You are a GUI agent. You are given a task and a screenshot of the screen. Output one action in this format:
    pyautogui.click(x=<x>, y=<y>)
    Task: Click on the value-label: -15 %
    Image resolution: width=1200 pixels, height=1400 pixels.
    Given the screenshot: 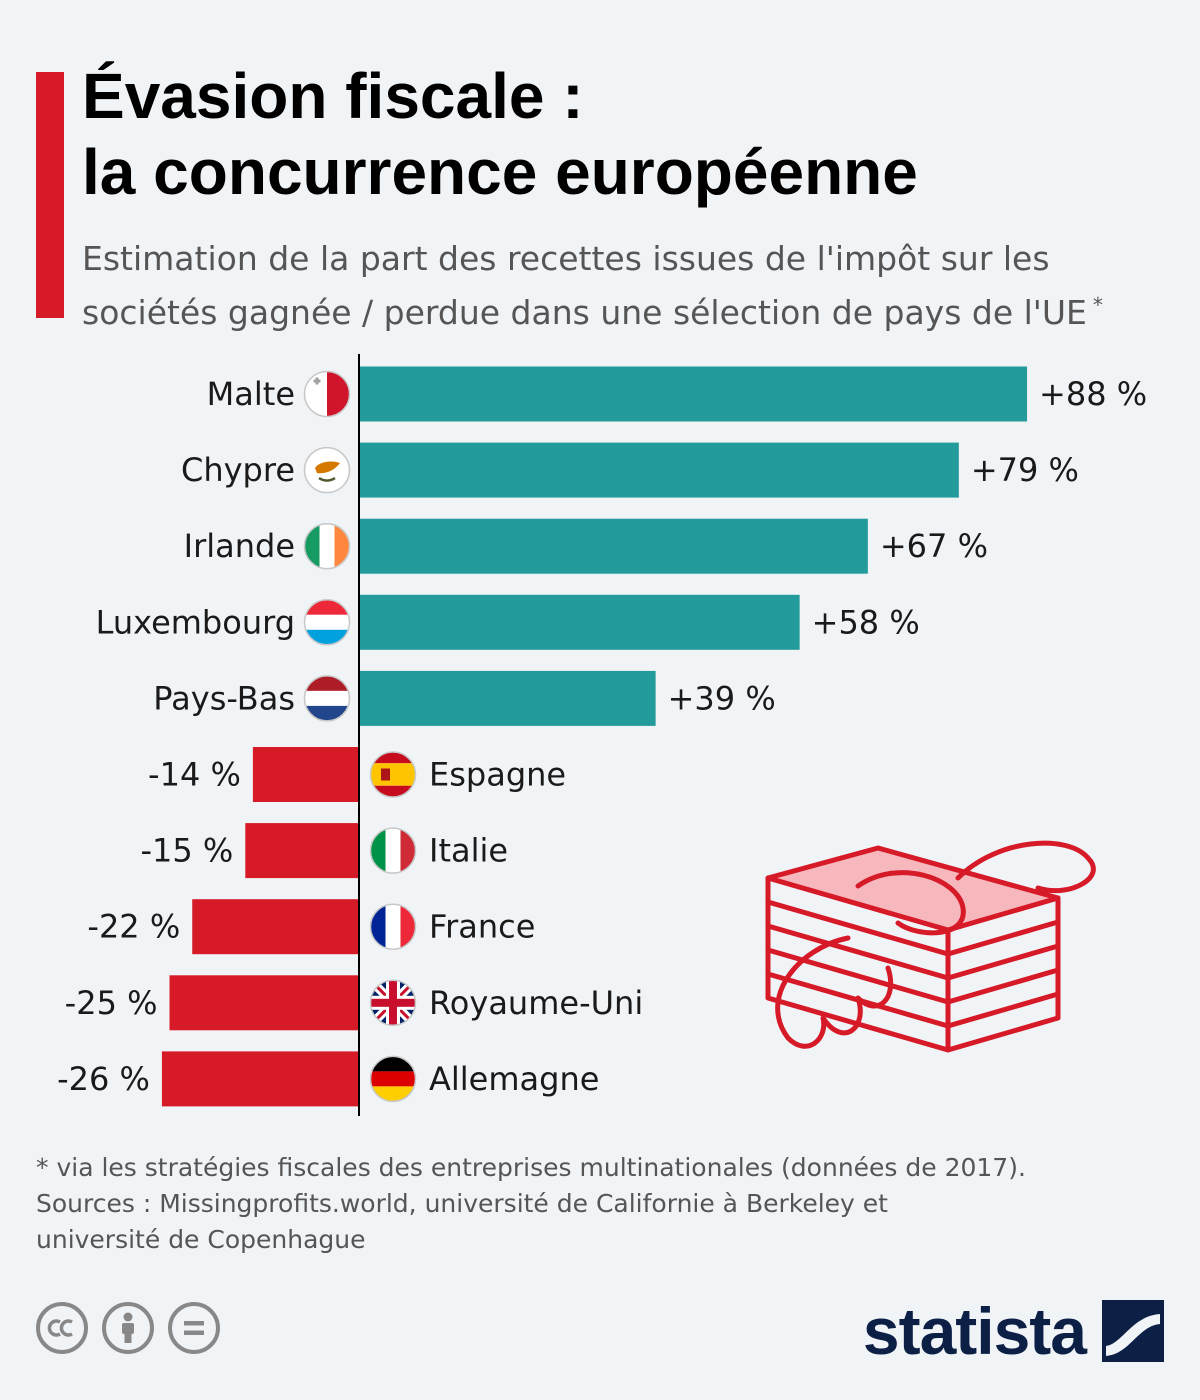 What is the action you would take?
    pyautogui.click(x=186, y=851)
    